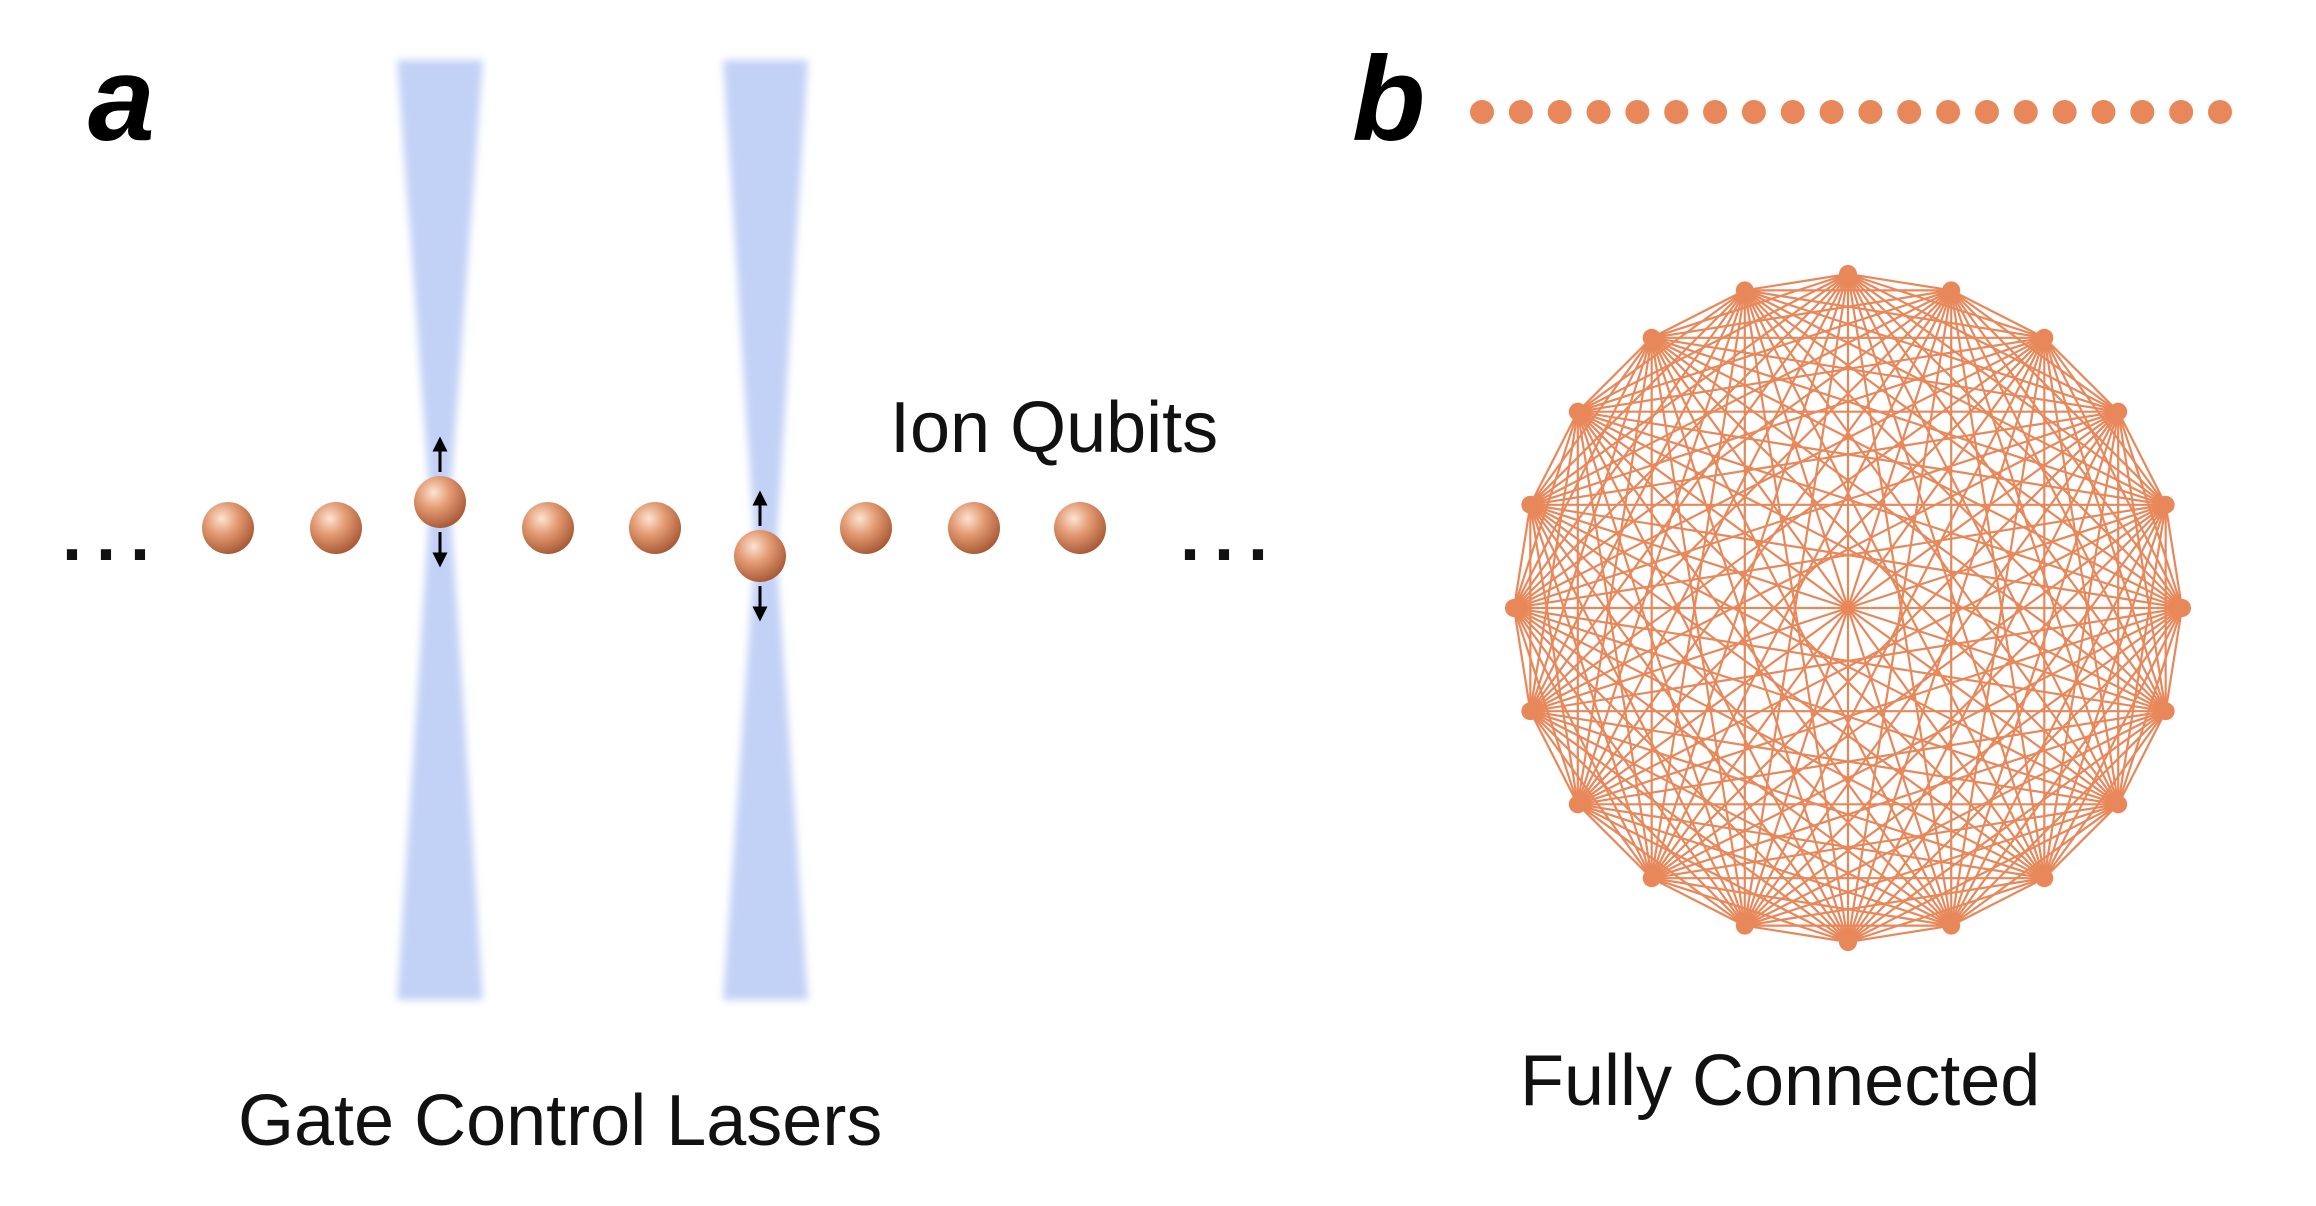 This screenshot has width=2316, height=1206. Describe the element at coordinates (560, 1121) in the screenshot. I see `panel-a-caption: Gate Control Lasers` at that location.